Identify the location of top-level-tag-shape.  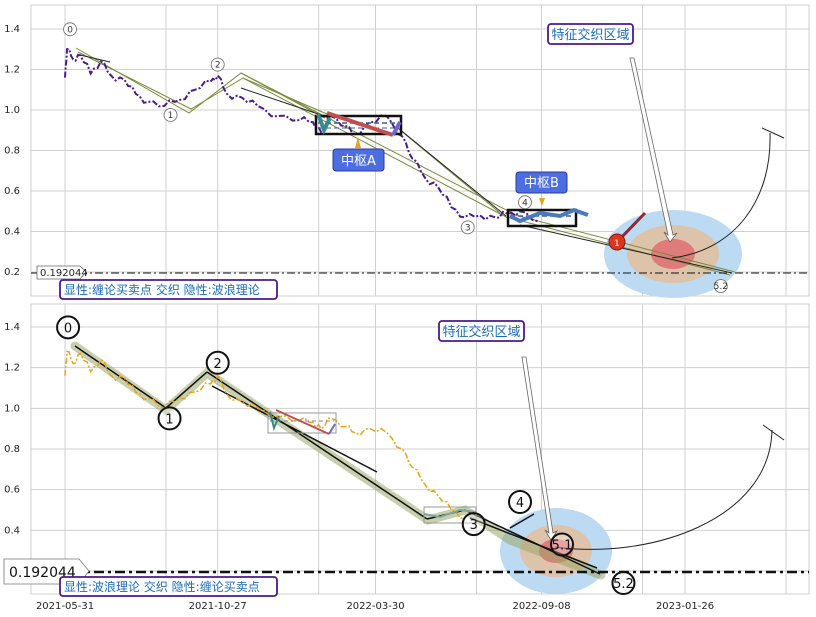
(61, 272).